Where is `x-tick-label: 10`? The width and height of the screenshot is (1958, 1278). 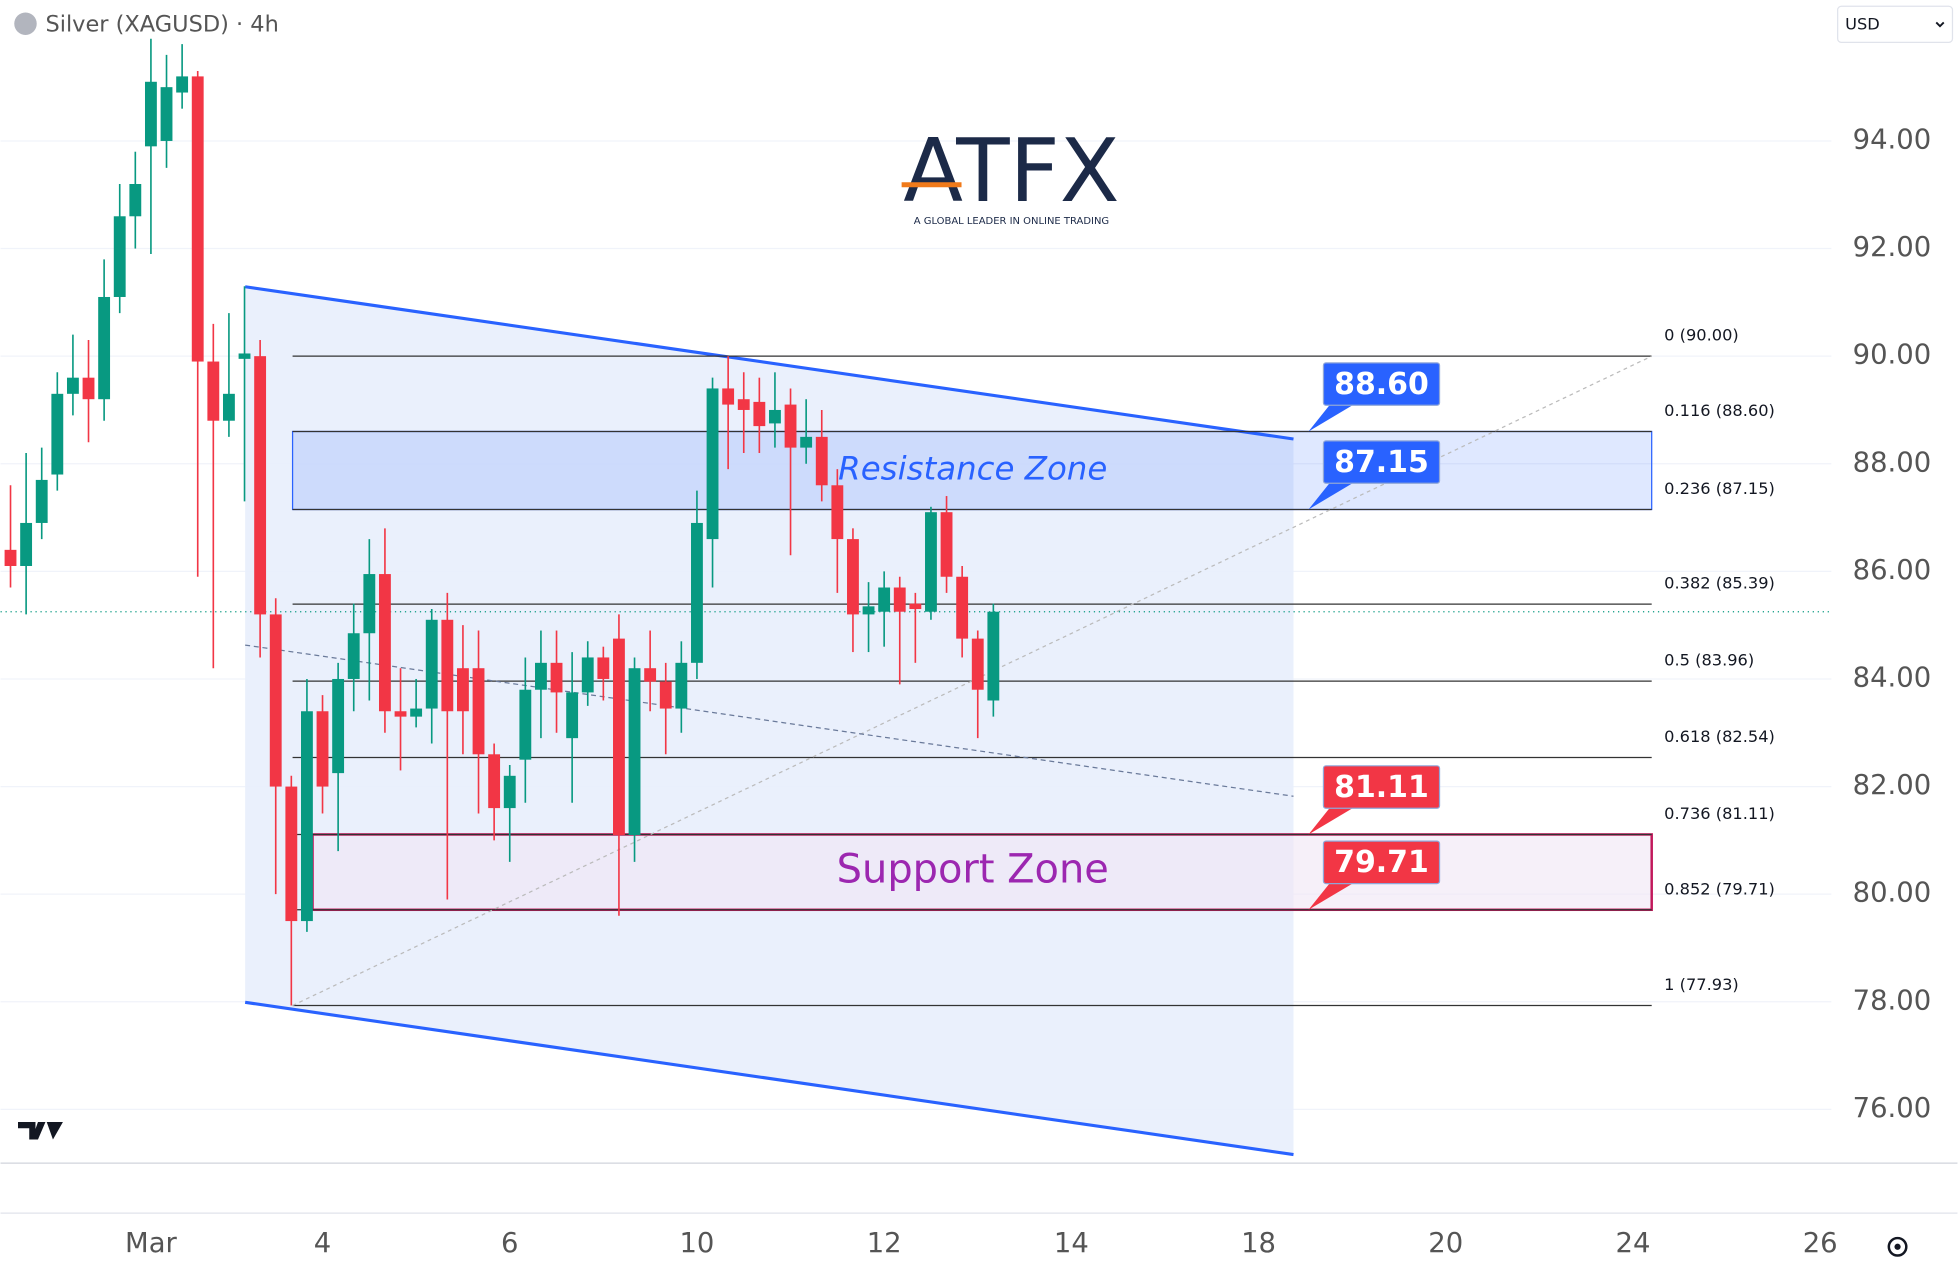 x-tick-label: 10 is located at coordinates (696, 1243).